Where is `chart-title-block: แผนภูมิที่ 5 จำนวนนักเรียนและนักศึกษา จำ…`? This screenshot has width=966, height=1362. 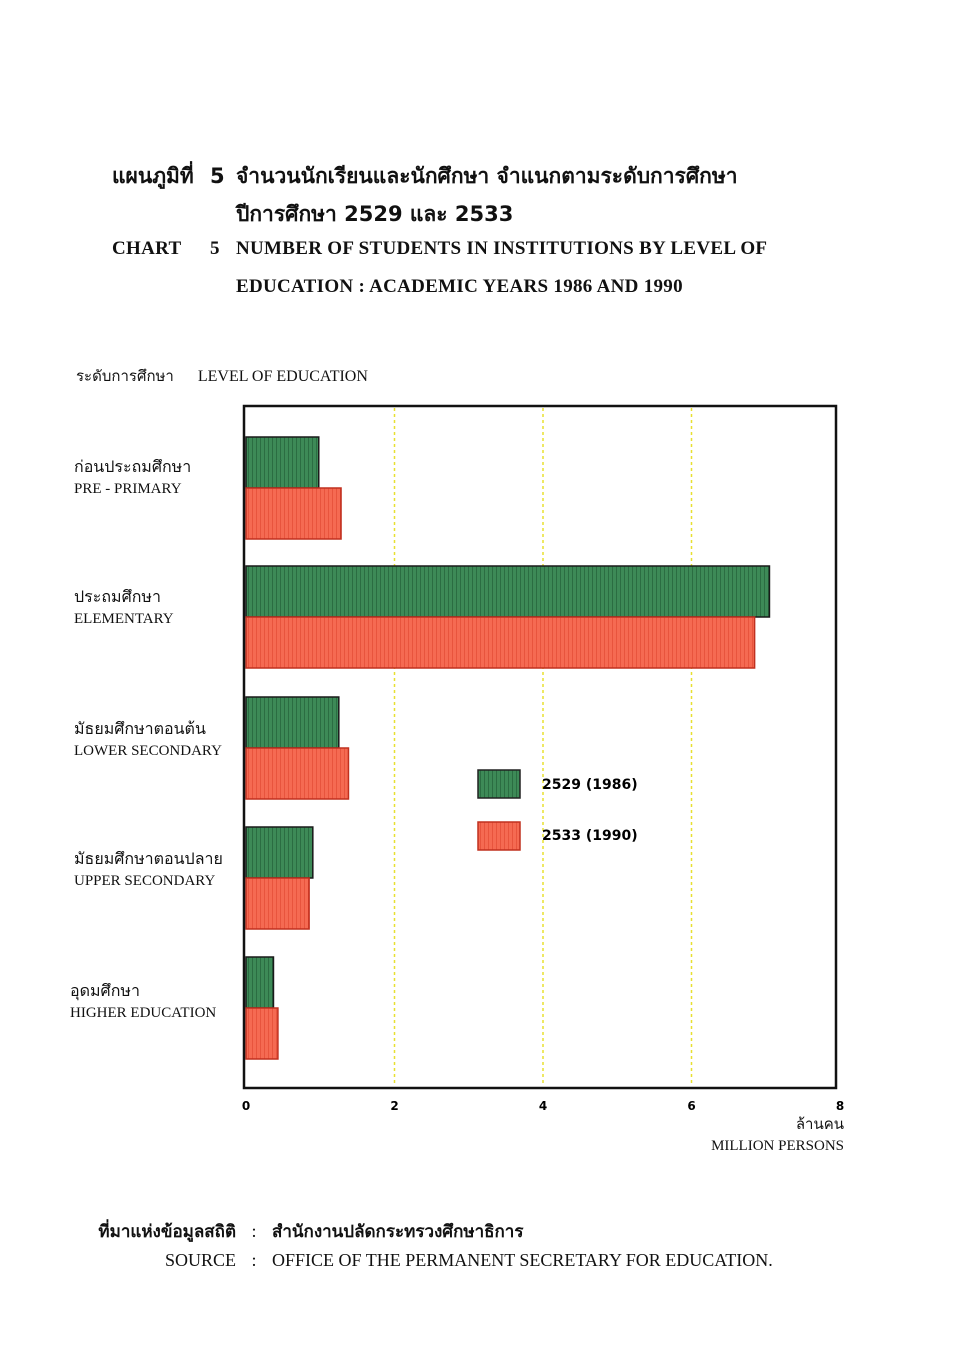
chart-title-block: แผนภูมิที่ 5 จำนวนนักเรียนและนักศึกษา จำ… is located at coordinates (512, 237).